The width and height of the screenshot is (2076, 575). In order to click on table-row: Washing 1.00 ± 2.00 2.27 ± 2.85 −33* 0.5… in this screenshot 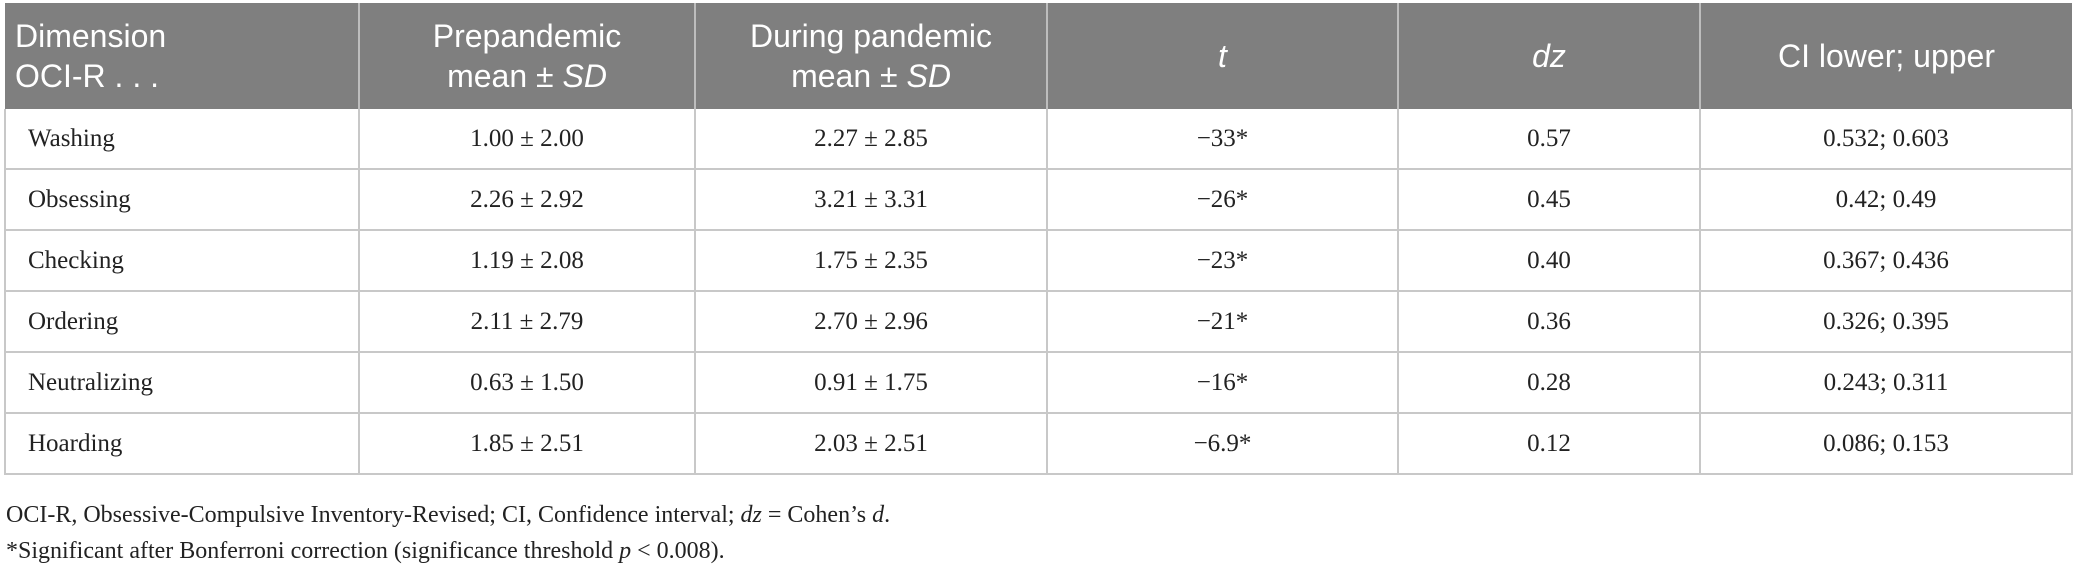, I will do `click(1038, 139)`.